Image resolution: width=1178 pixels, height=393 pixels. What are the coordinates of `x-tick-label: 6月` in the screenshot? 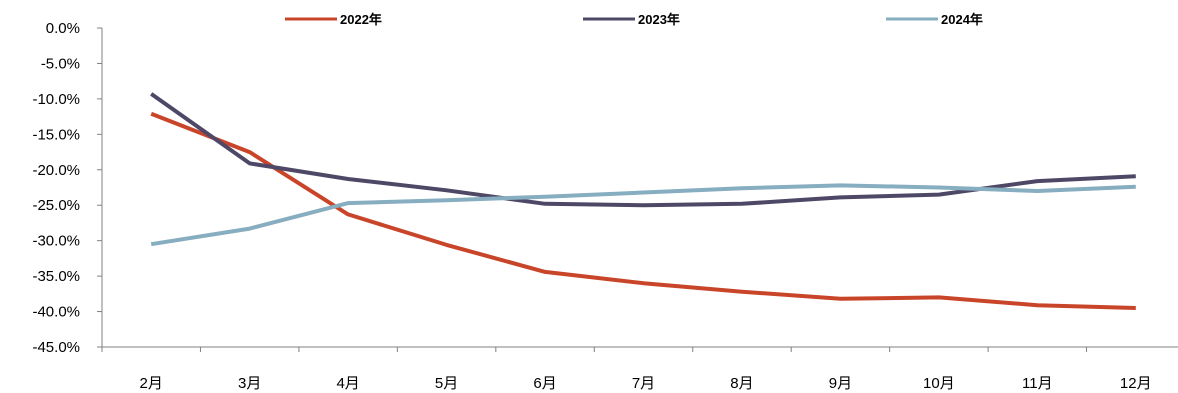 It's located at (544, 383).